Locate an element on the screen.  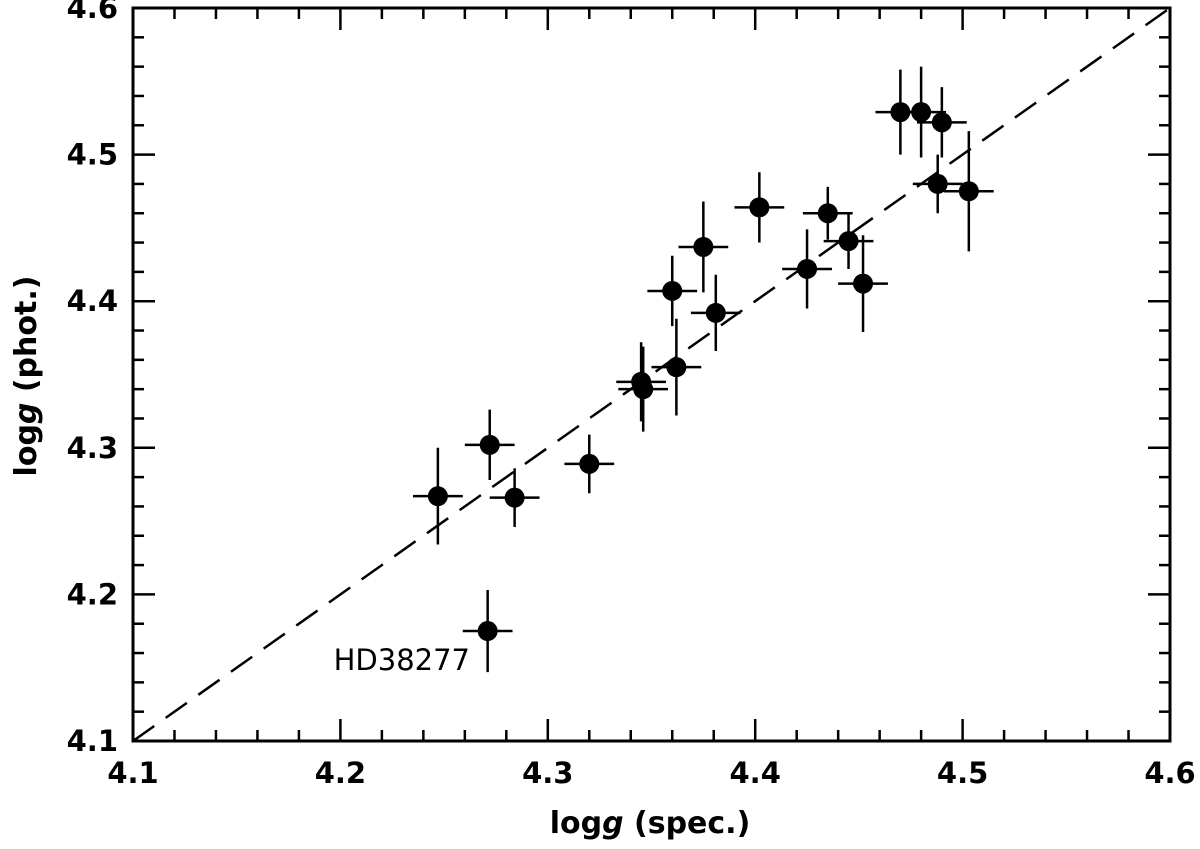
y-axis-label-suffix: (phot.) is located at coordinates (26, 339).